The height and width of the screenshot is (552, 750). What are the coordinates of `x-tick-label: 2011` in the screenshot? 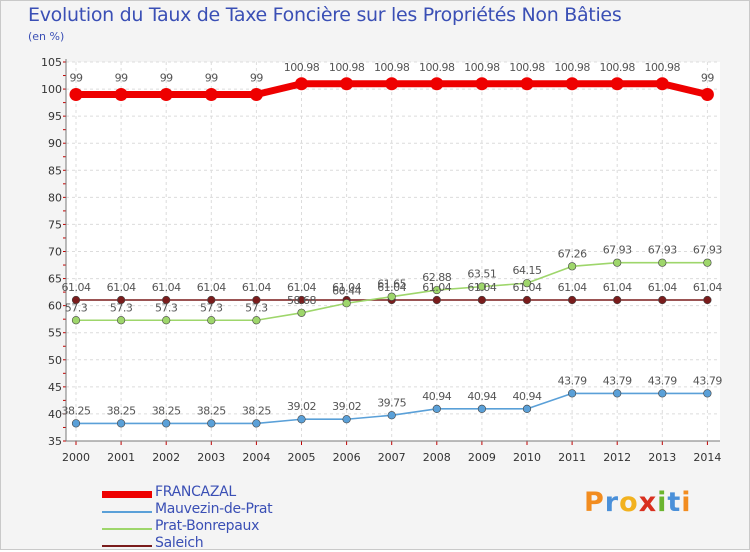 It's located at (572, 457).